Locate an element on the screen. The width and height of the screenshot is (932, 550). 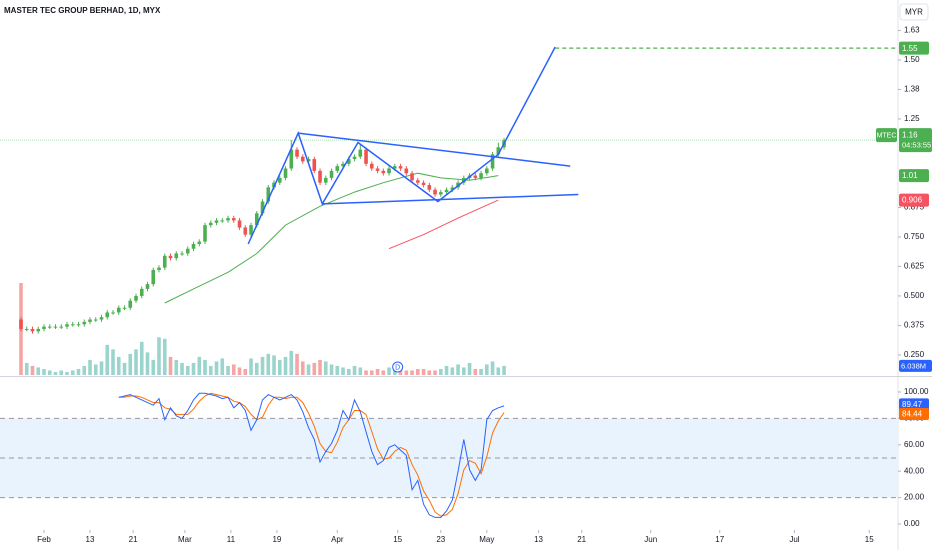
oscillator-tag-box is located at coordinates (914, 404).